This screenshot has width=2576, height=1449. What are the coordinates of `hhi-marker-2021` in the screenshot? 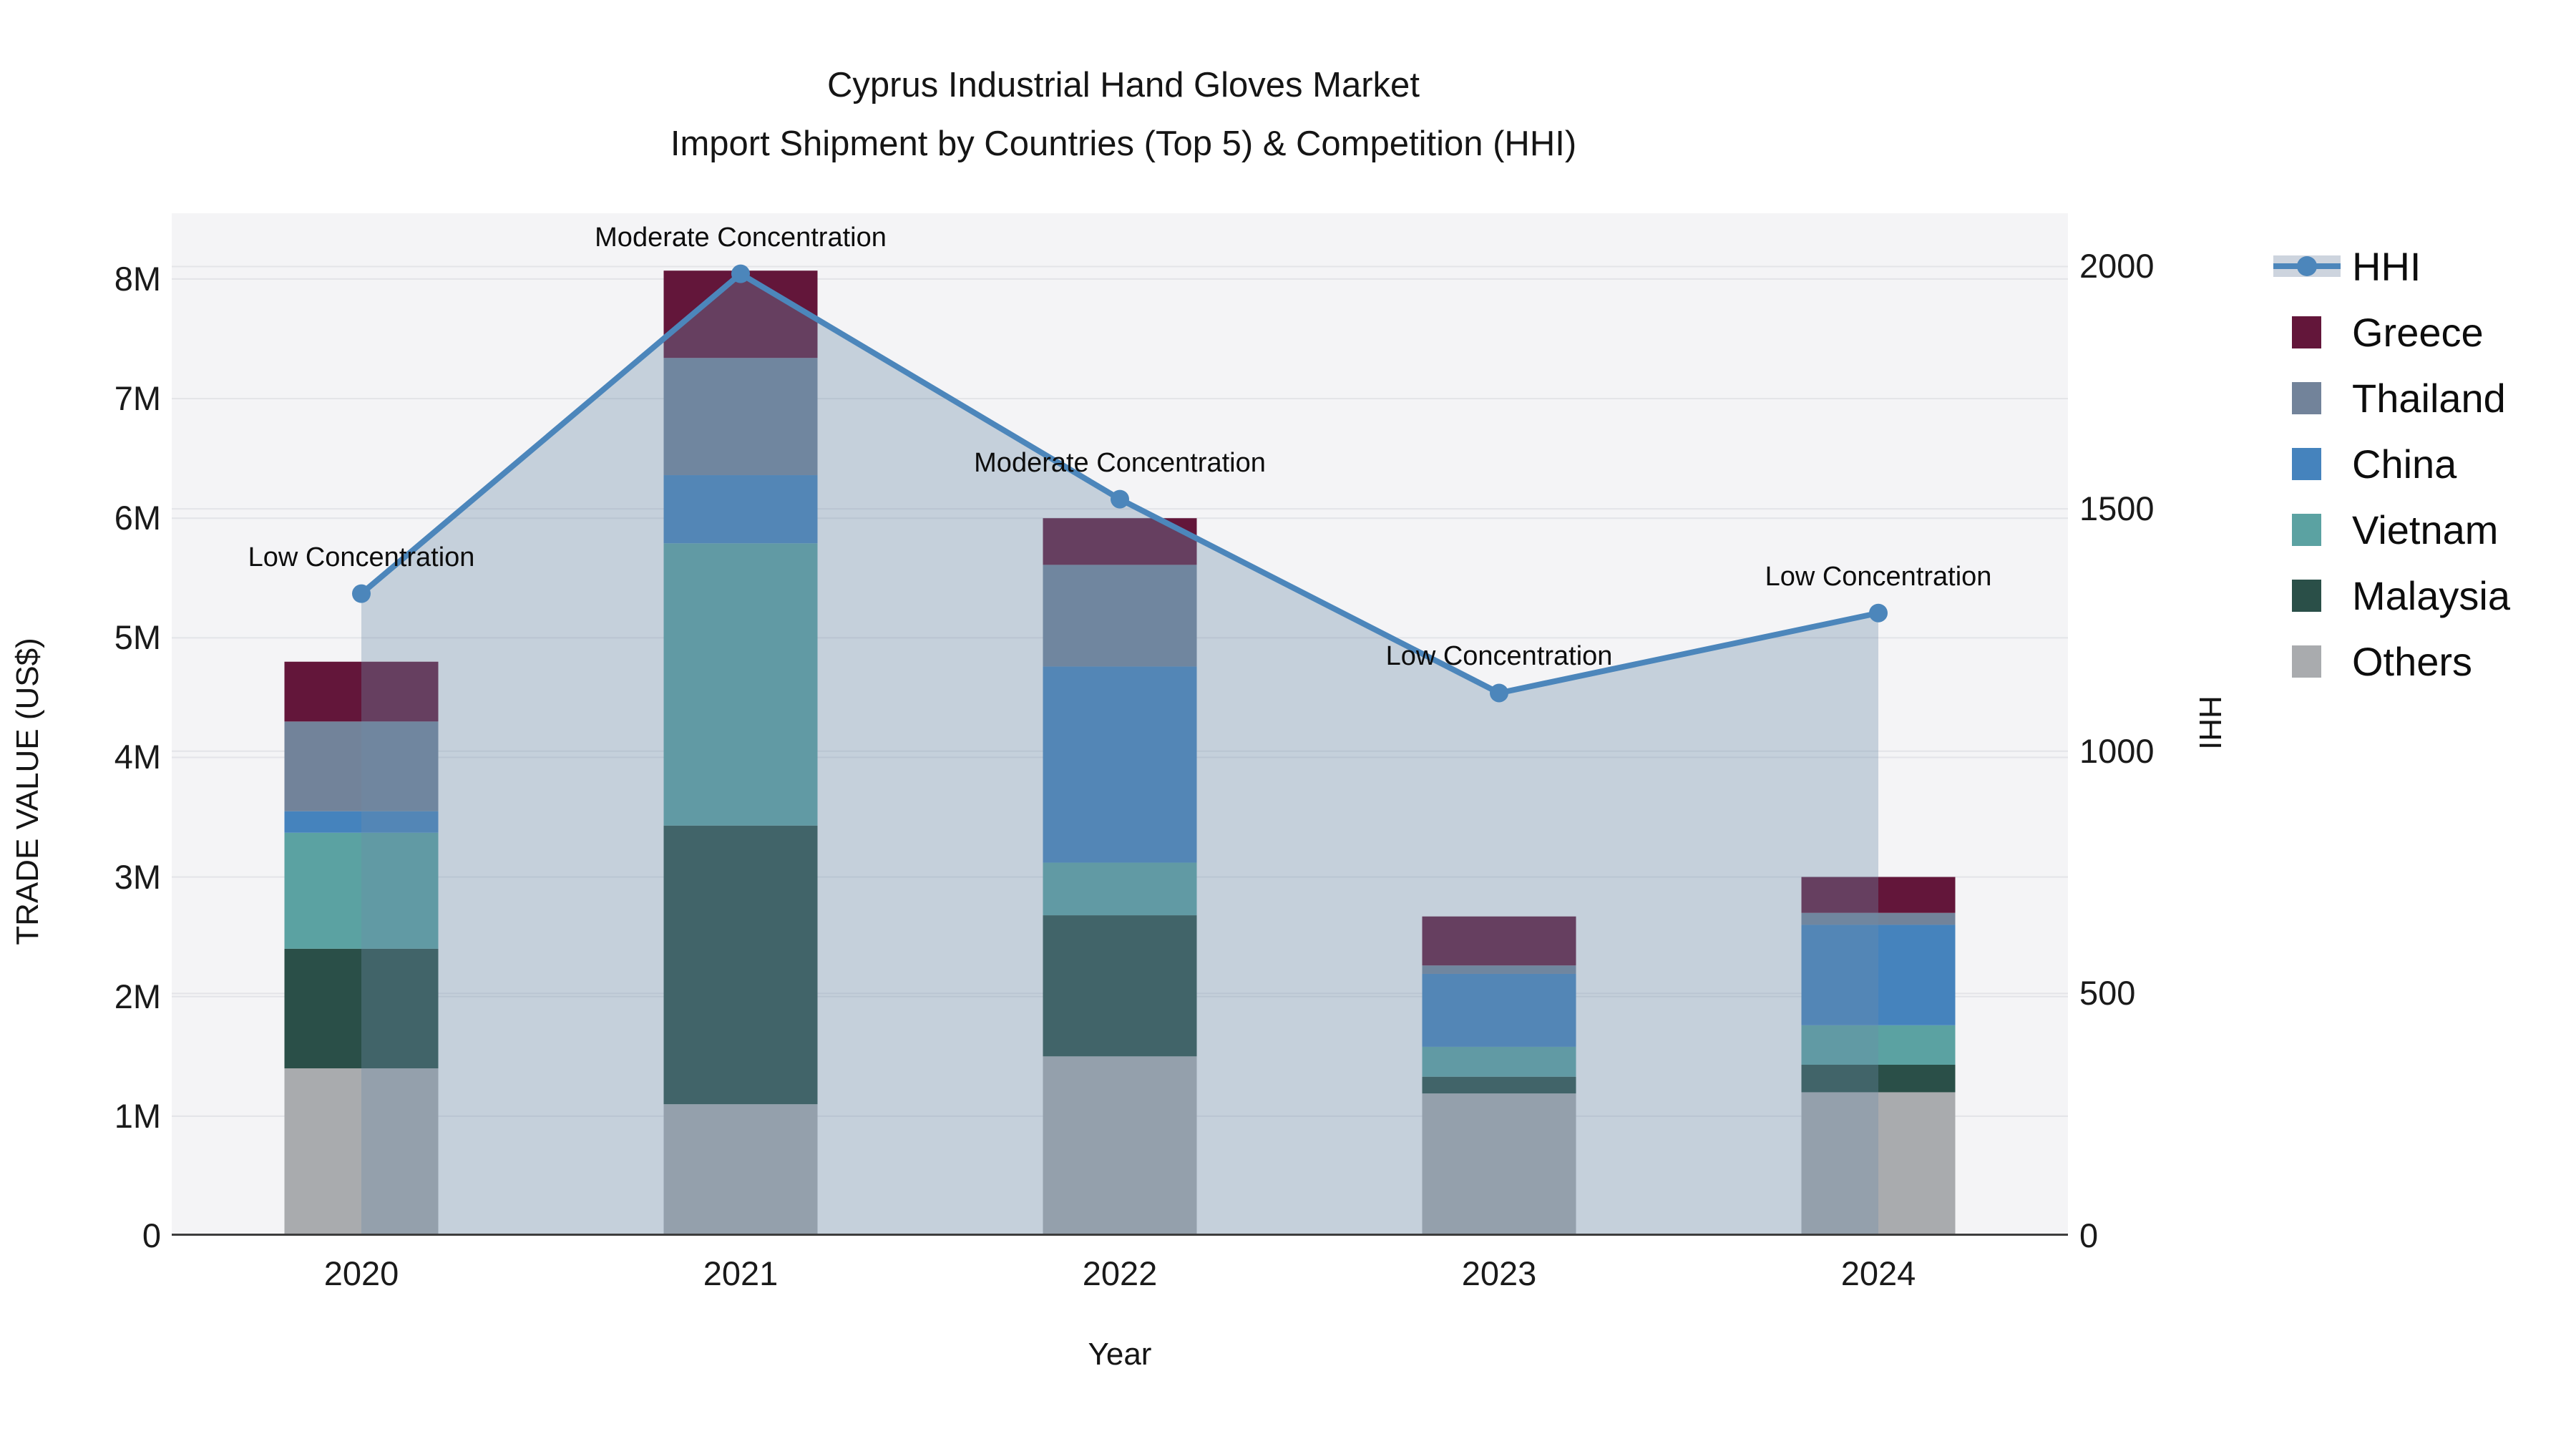 It's located at (740, 273).